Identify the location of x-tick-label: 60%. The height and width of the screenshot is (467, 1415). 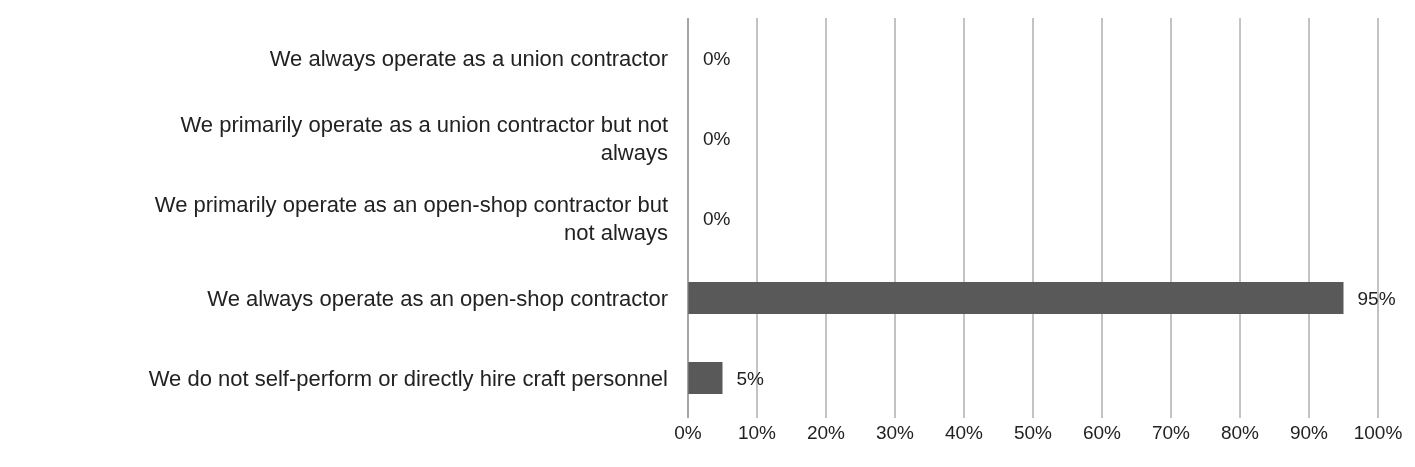
(1102, 433).